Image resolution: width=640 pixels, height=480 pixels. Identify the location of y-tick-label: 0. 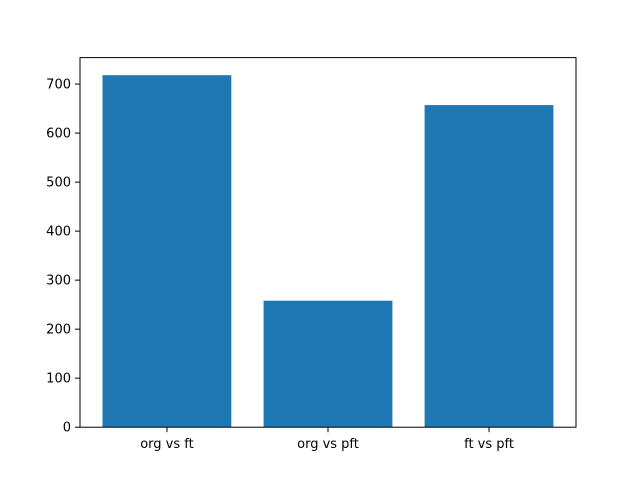
(67, 428).